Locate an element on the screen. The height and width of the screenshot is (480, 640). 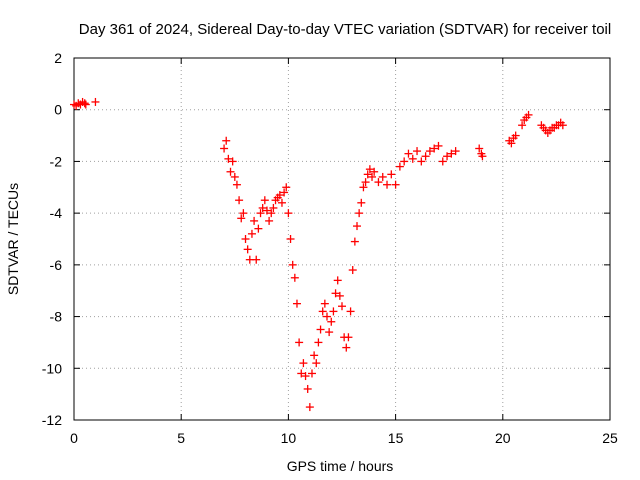
x-axis-label: GPS time / hours is located at coordinates (340, 466).